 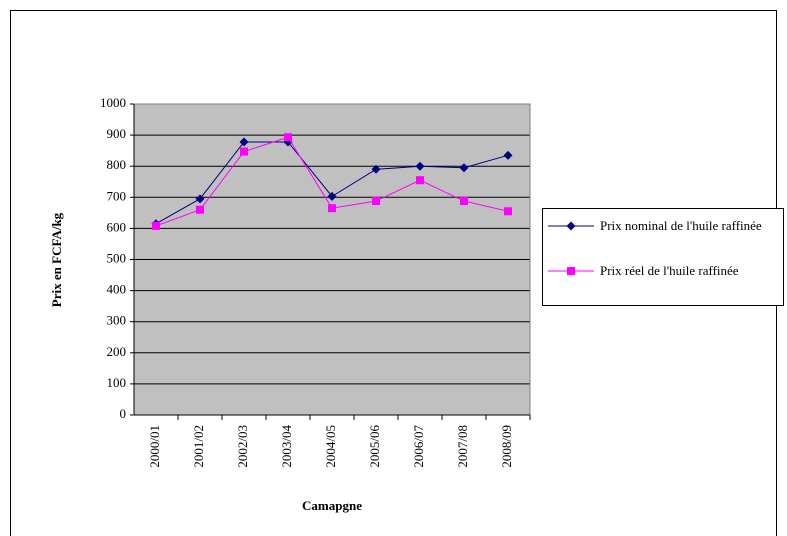 What do you see at coordinates (117, 257) in the screenshot?
I see `y-tick-label: 500` at bounding box center [117, 257].